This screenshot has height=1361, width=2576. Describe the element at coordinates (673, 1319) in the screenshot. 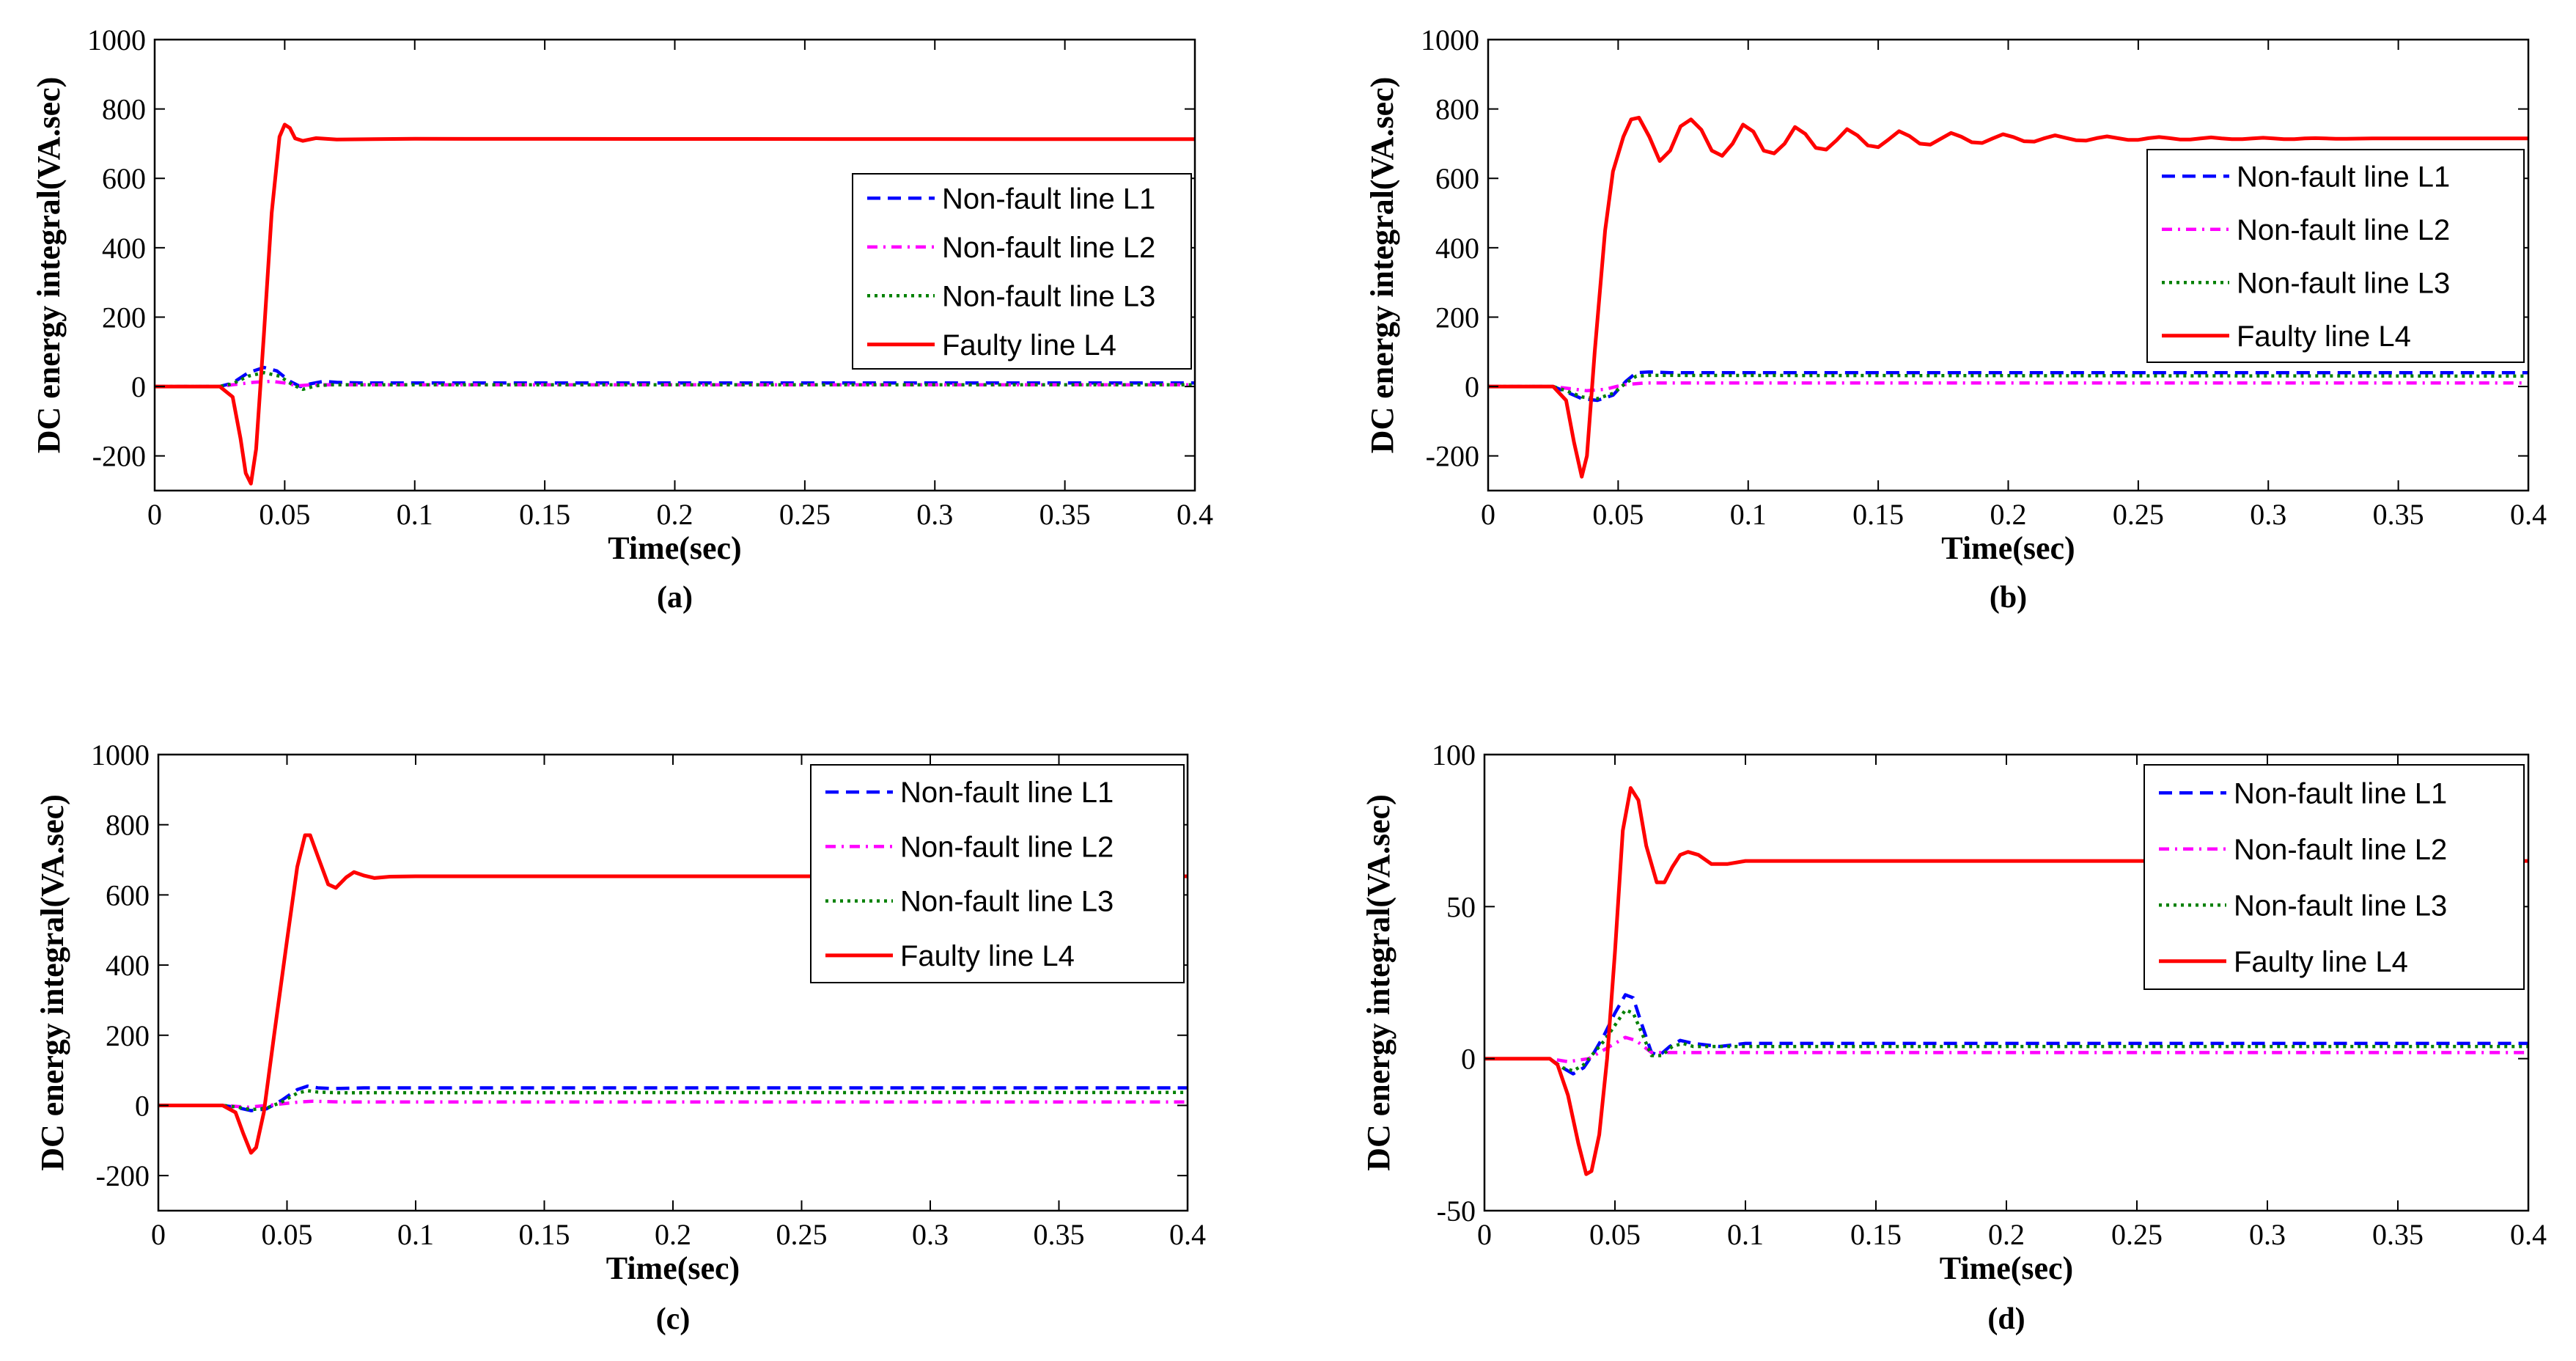

I see `panel-caption: (c)` at that location.